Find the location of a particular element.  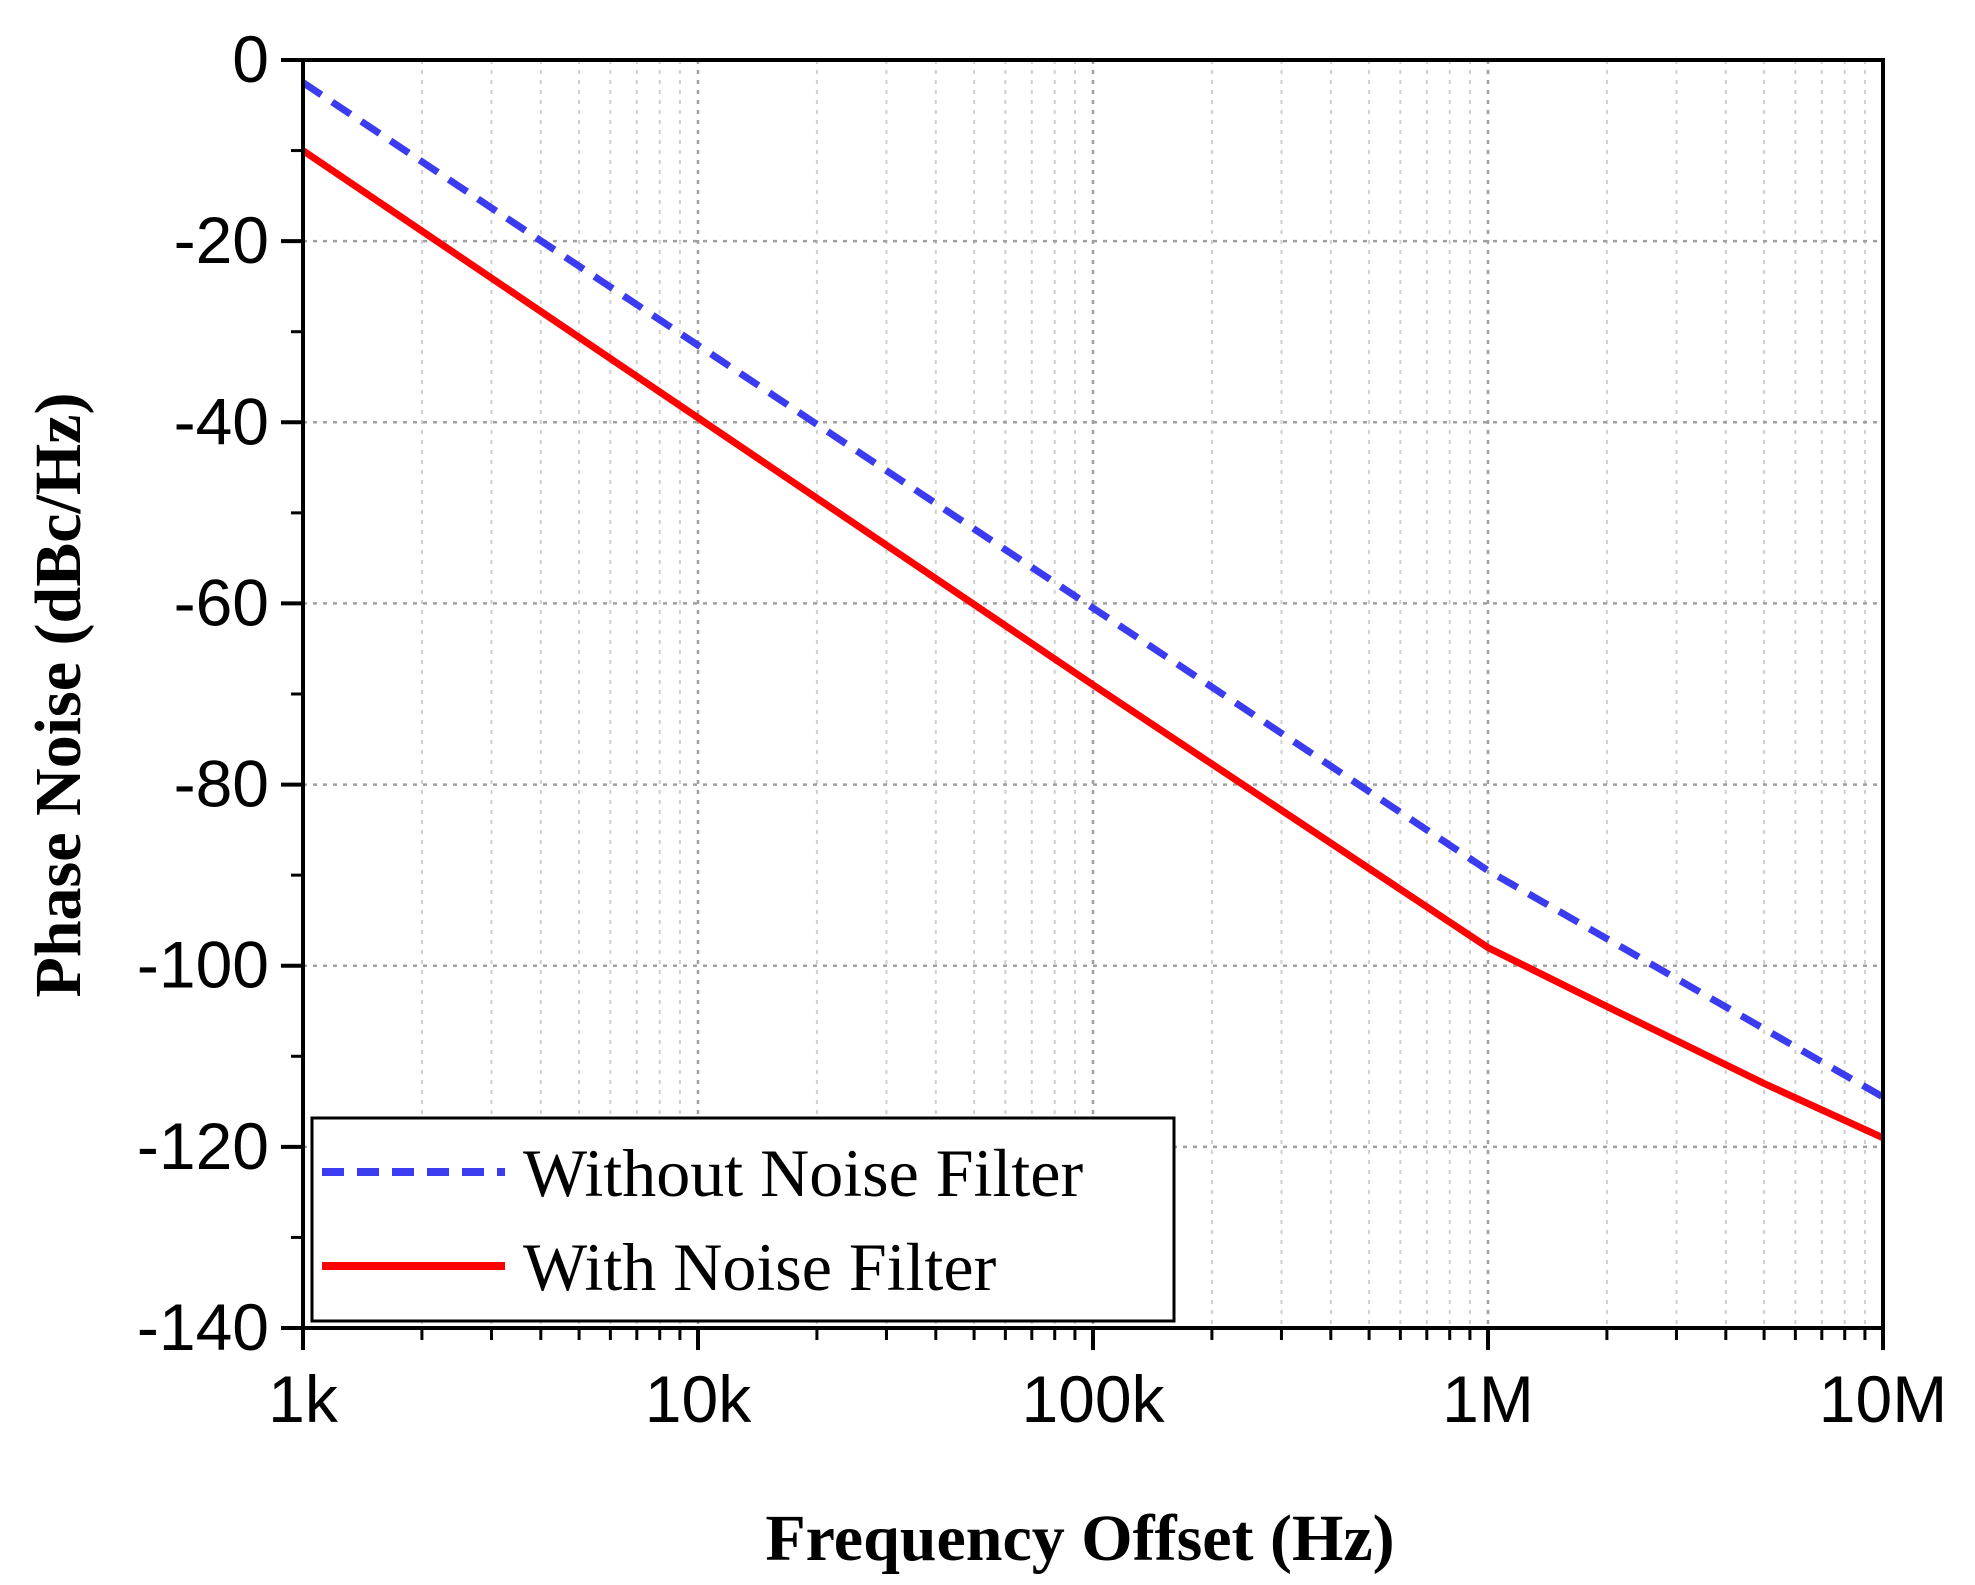

legend-box is located at coordinates (743, 1219).